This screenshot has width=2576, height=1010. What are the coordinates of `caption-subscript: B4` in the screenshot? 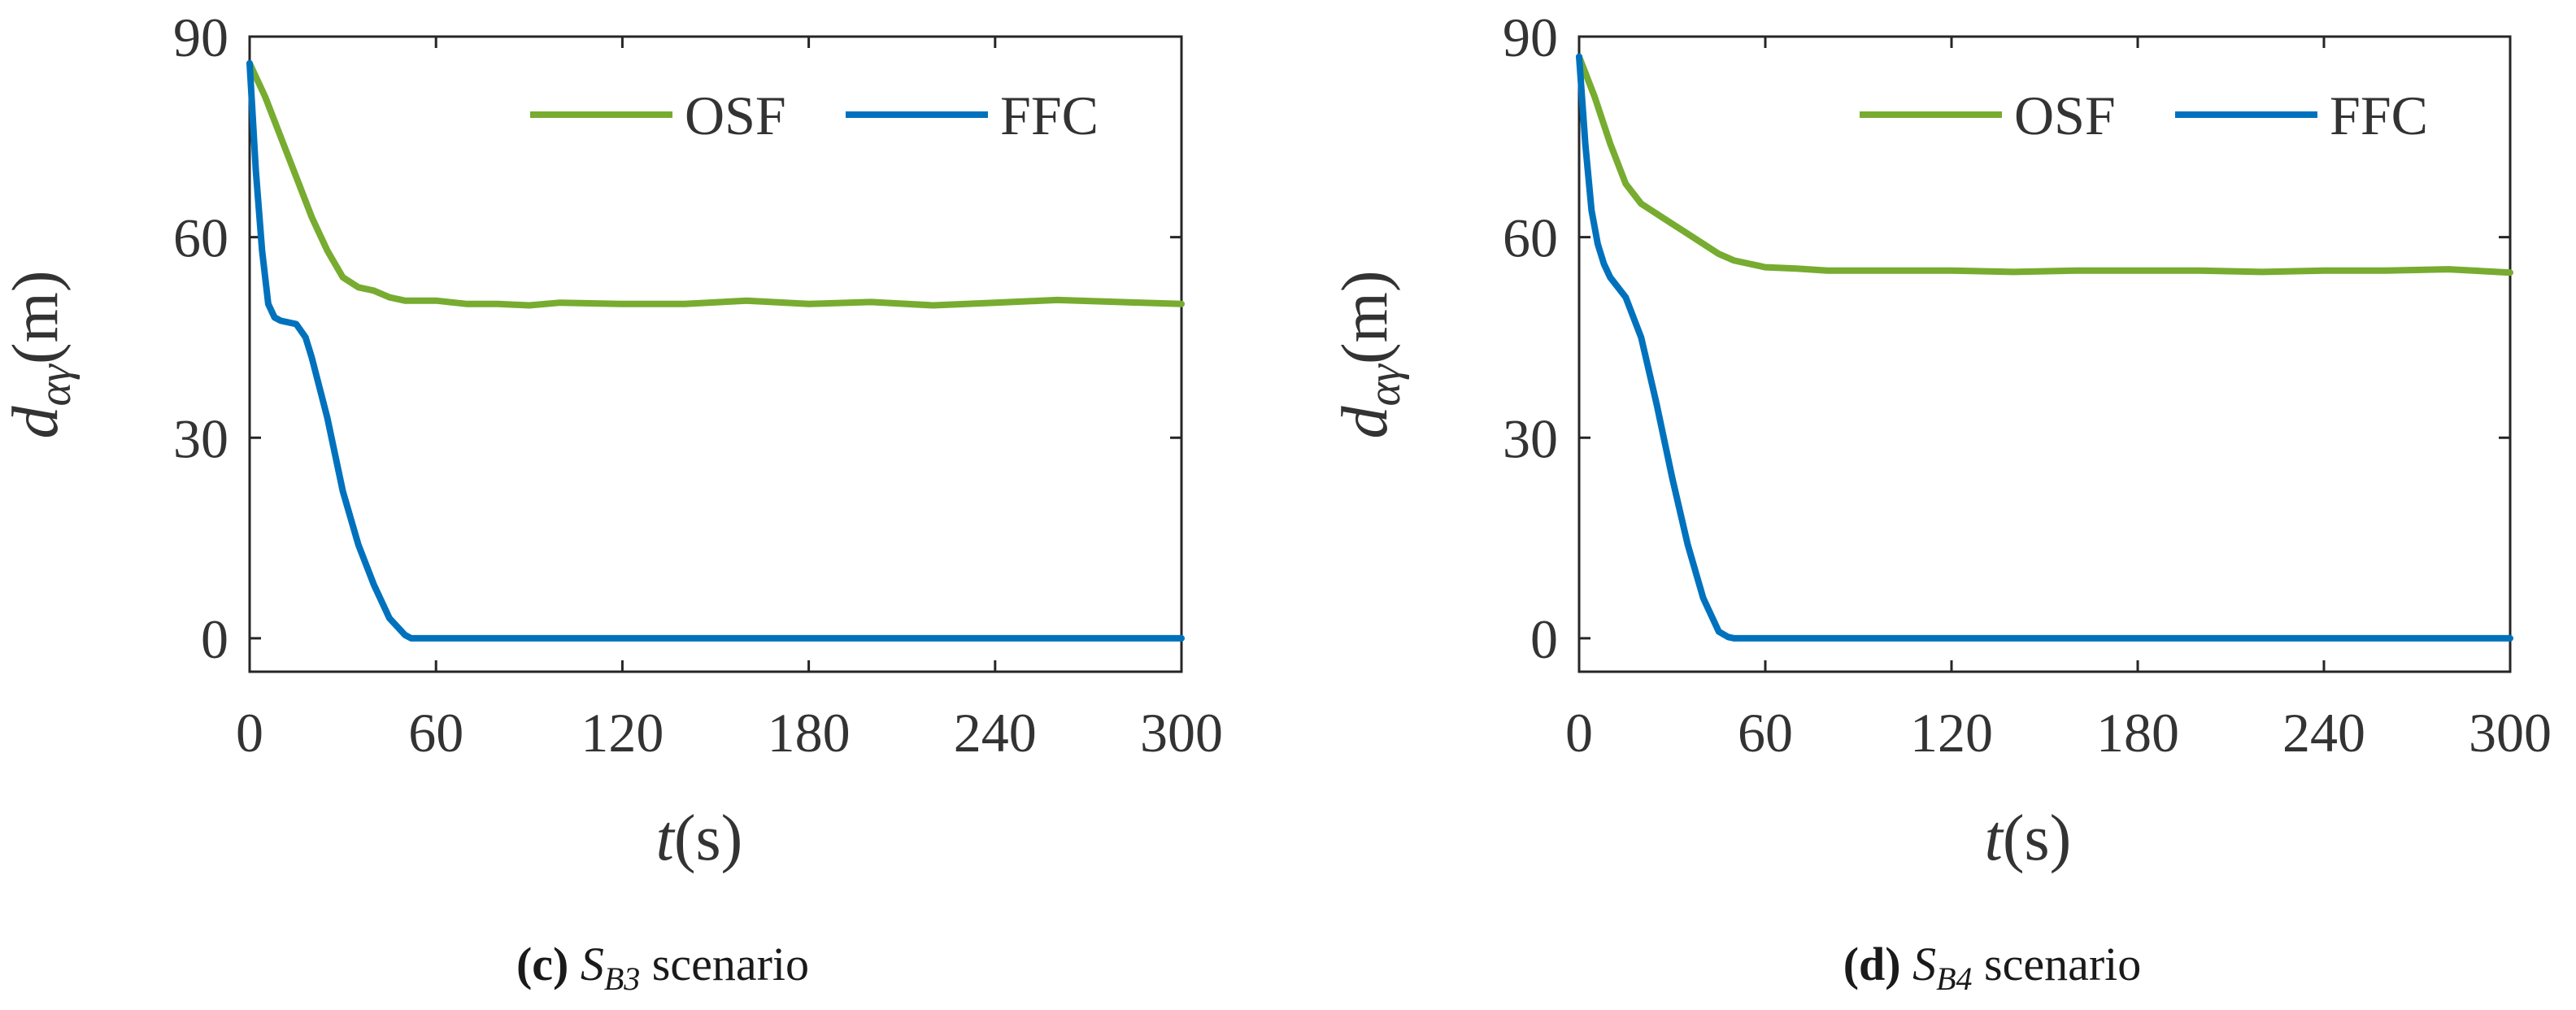 It's located at (1954, 978).